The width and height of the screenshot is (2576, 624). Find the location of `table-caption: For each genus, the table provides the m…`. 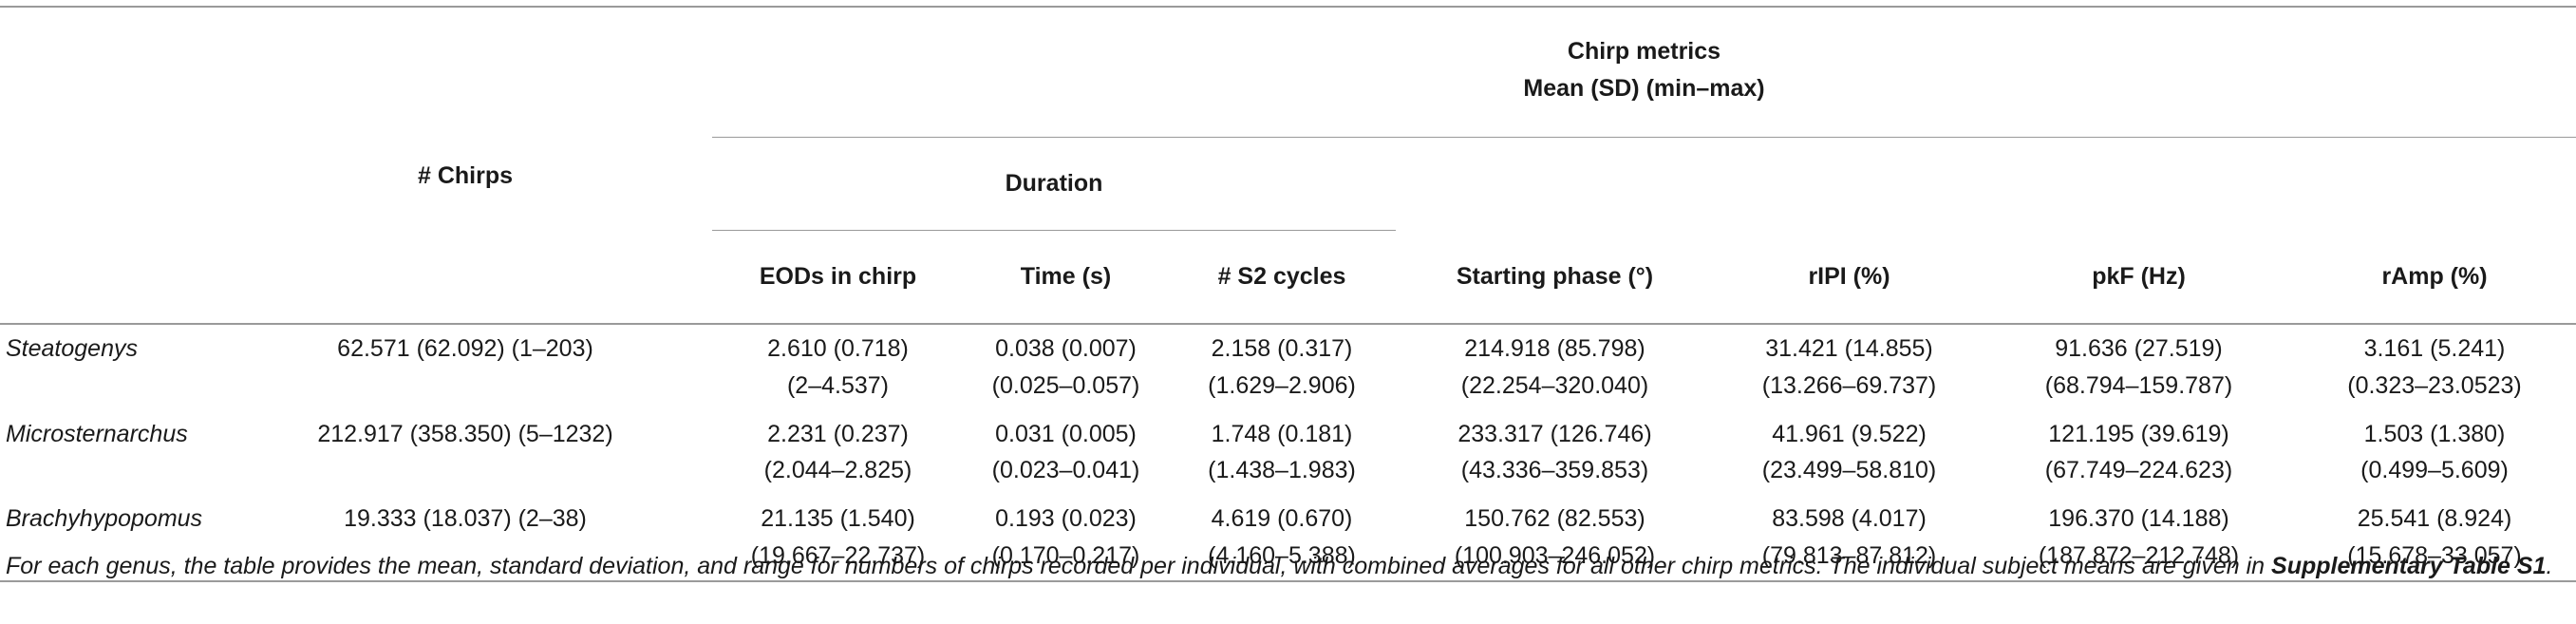

table-caption: For each genus, the table provides the m… is located at coordinates (1287, 566).